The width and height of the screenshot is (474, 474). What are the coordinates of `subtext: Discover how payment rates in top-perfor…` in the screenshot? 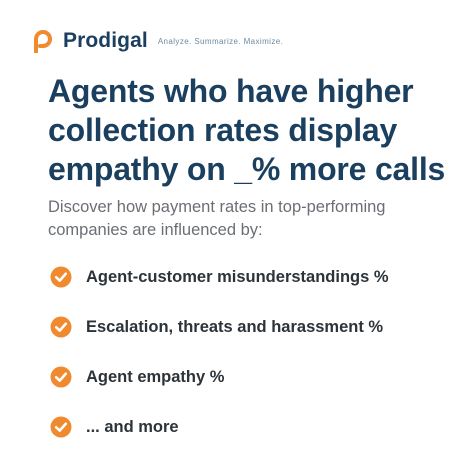 It's located at (217, 218).